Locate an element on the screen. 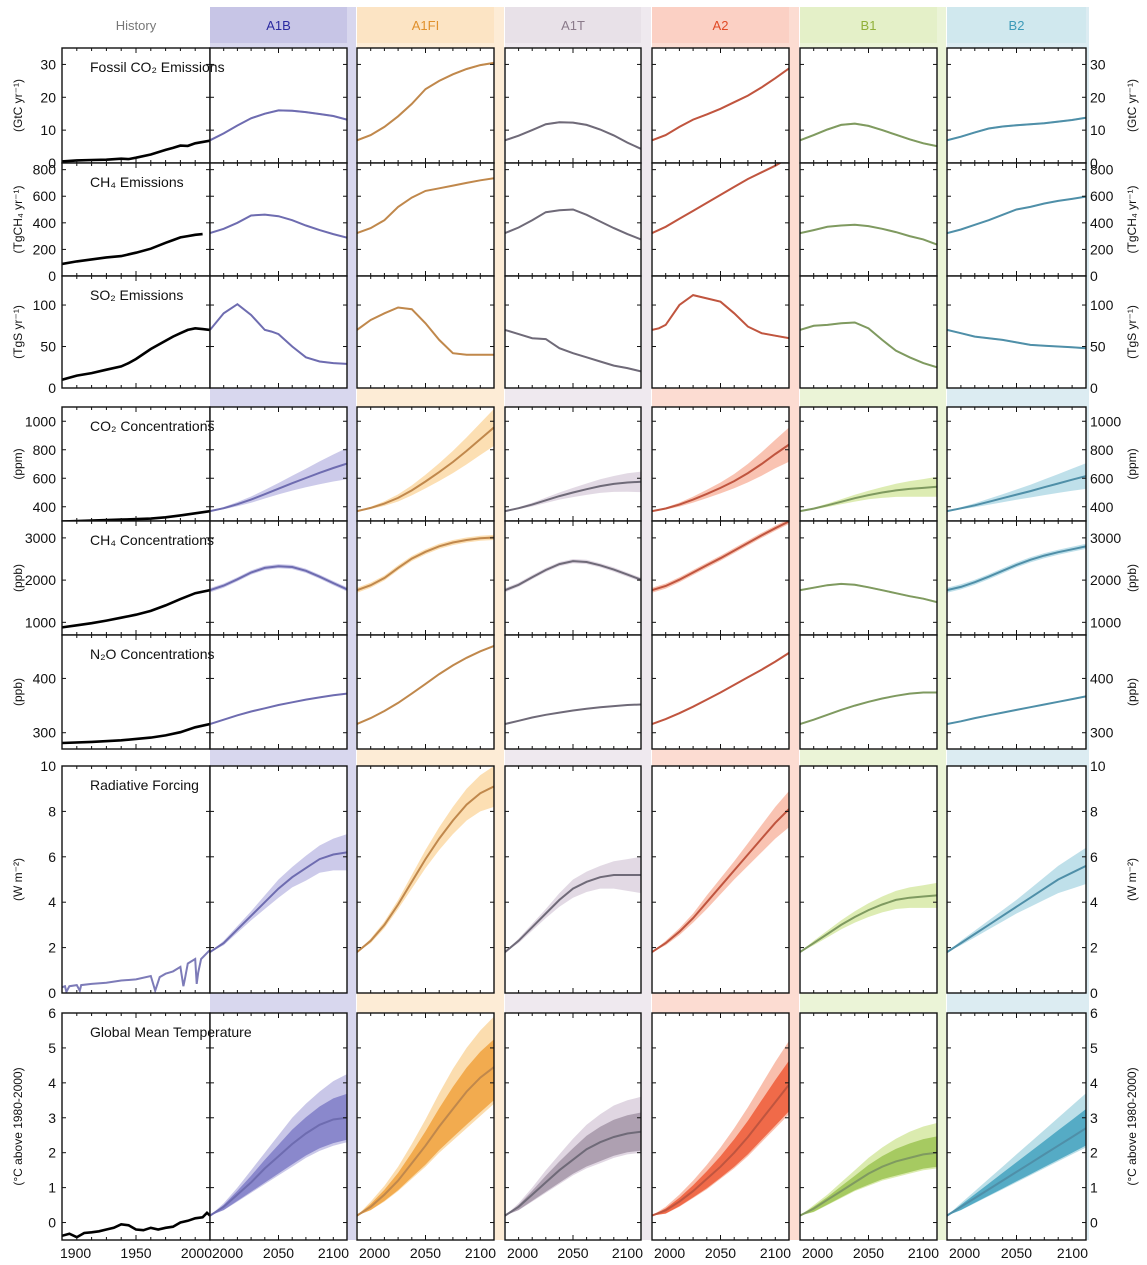 The width and height of the screenshot is (1147, 1265). y-tick-label-left: 6 is located at coordinates (52, 1013).